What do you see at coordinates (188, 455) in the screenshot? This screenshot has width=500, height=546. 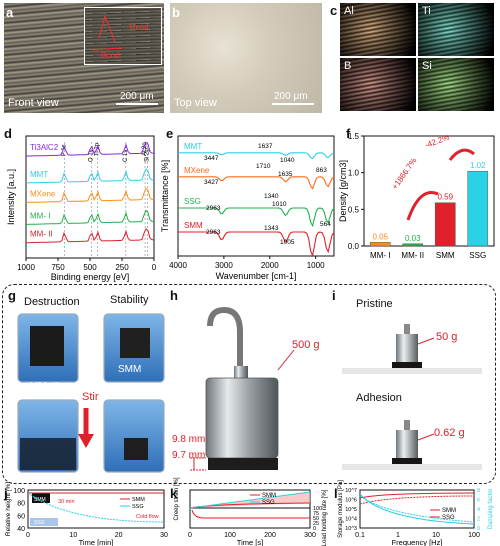 I see `dim-label-2: 9.7 mm` at bounding box center [188, 455].